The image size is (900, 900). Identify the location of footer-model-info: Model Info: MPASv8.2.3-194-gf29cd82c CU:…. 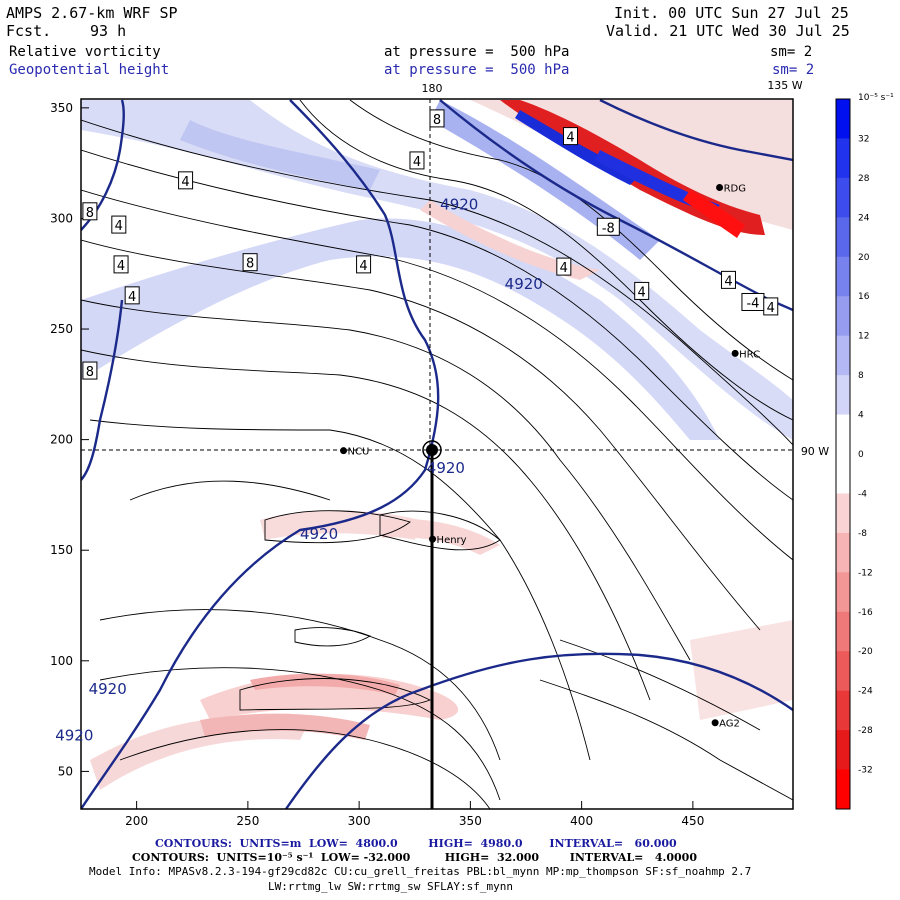
(420, 871).